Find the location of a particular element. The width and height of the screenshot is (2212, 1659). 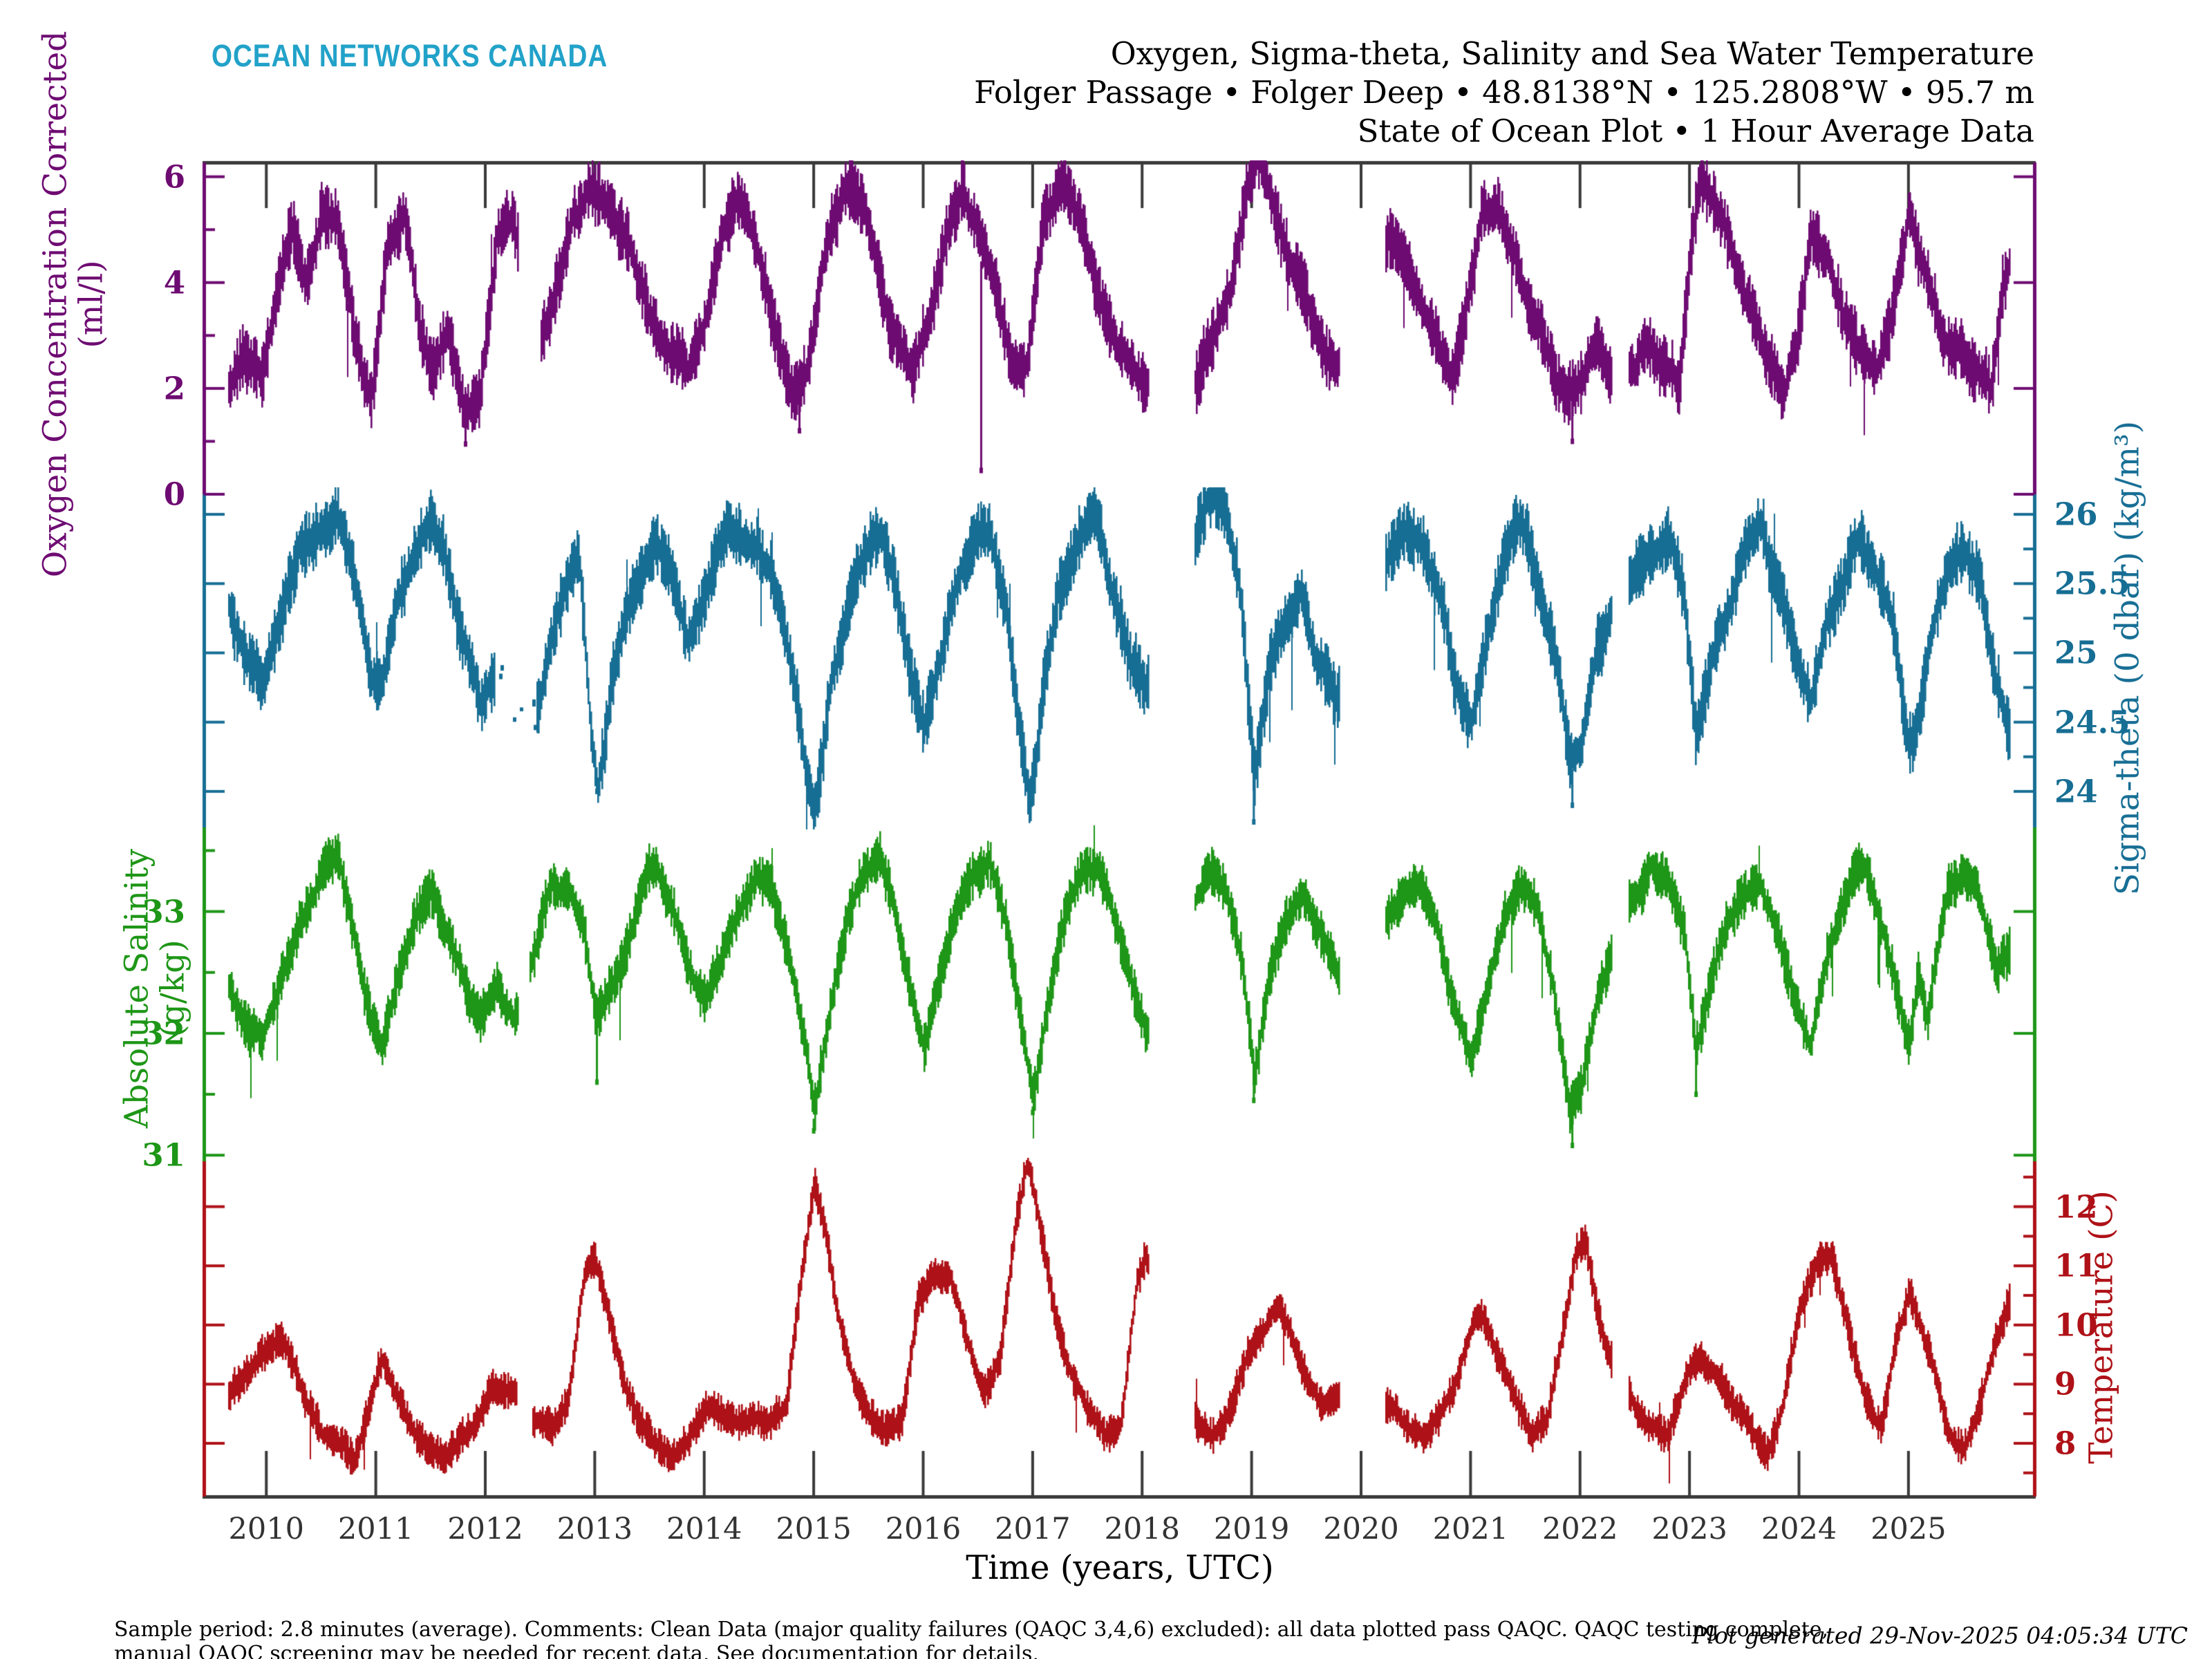

x-tick-label-2015: 2015 is located at coordinates (814, 1529).